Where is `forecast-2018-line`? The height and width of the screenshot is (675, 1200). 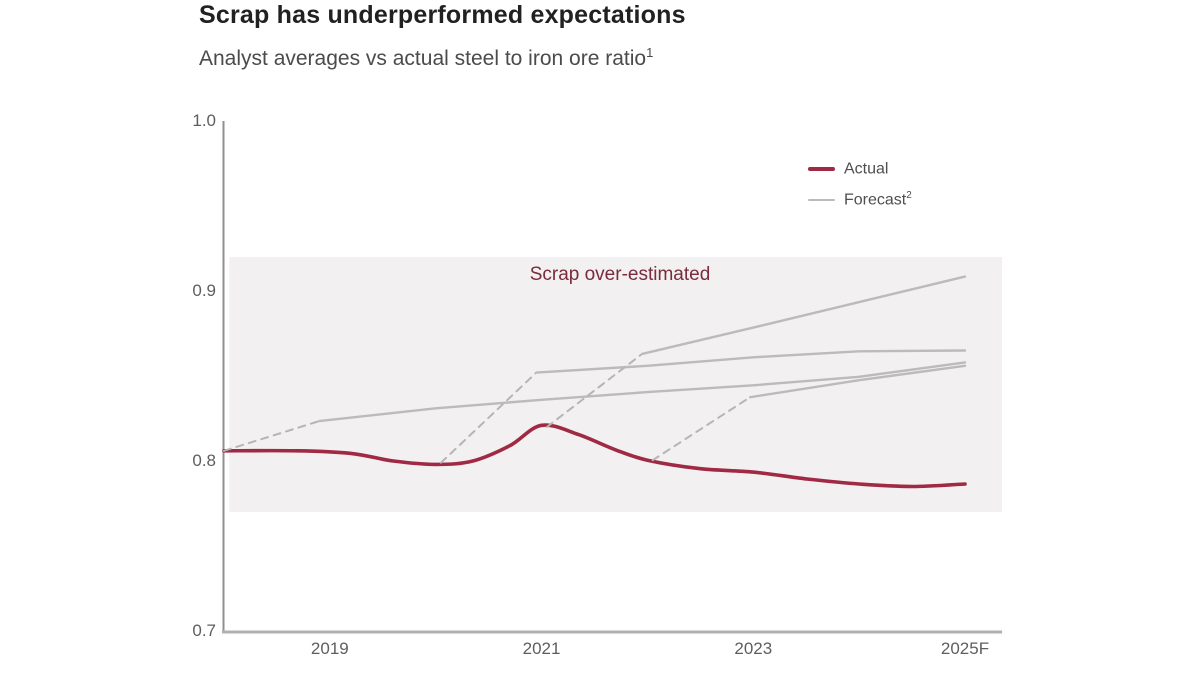
forecast-2018-line is located at coordinates (642, 392).